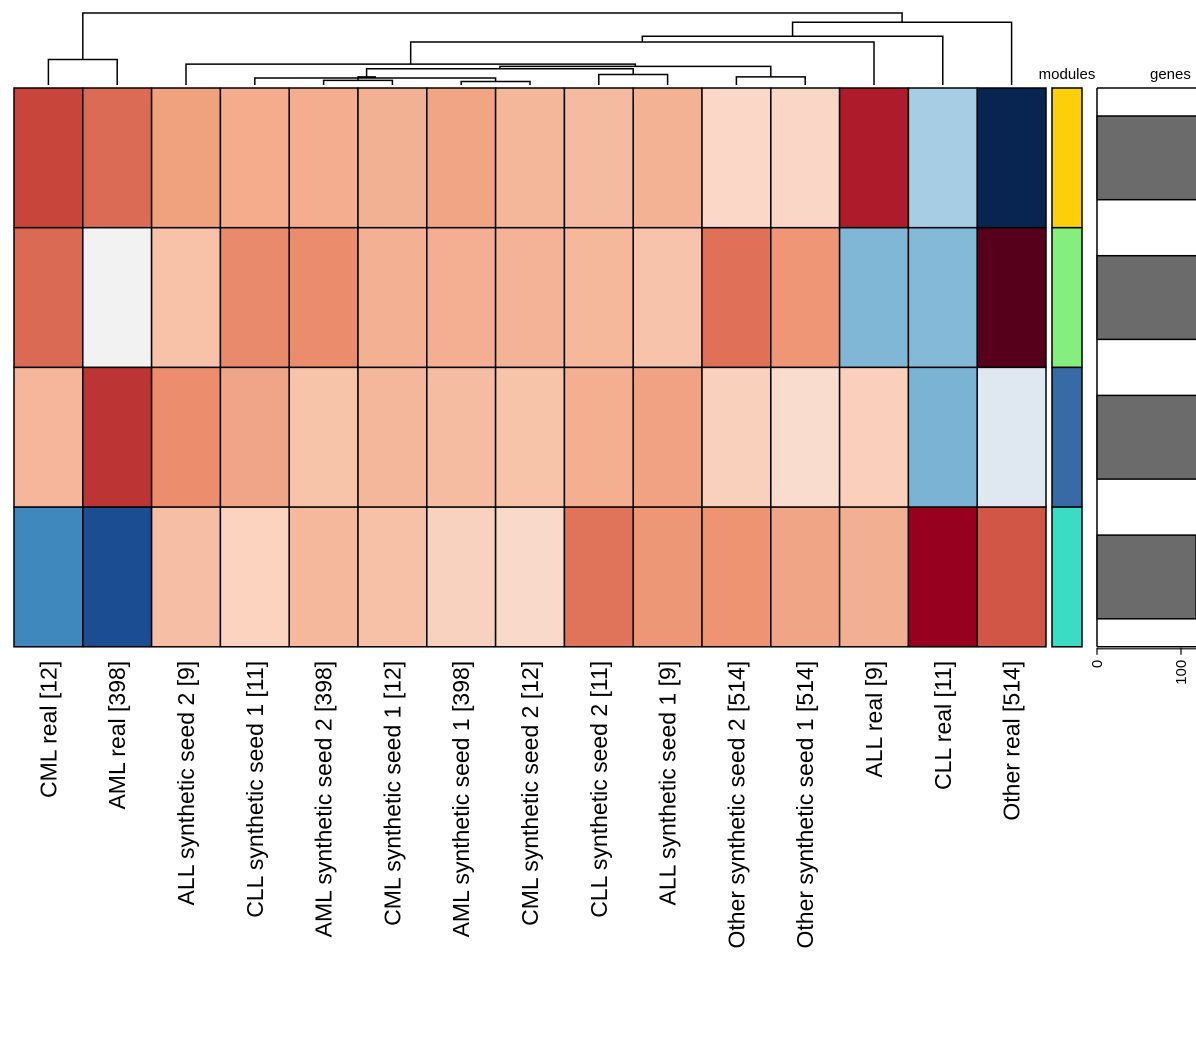 The image size is (1196, 1053). Describe the element at coordinates (530, 793) in the screenshot. I see `column-label: CML synthetic seed 2 [12]` at that location.